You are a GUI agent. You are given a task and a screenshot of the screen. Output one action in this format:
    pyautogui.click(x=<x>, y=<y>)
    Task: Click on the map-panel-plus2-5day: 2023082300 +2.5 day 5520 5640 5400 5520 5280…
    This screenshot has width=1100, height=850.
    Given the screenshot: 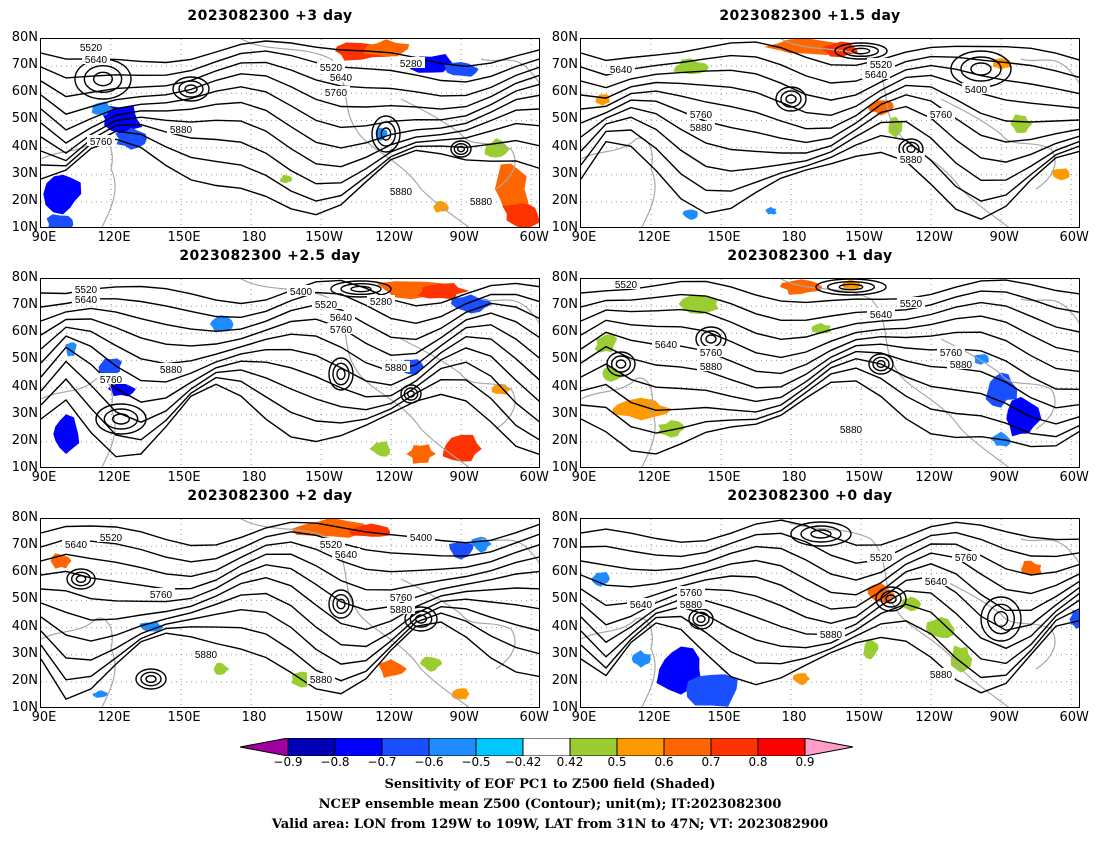 What is the action you would take?
    pyautogui.click(x=274, y=368)
    